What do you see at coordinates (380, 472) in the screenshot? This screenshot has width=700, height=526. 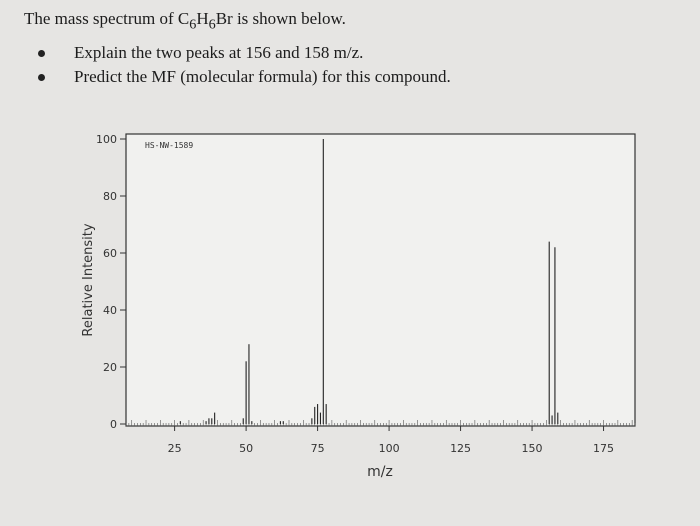 I see `x-axis-label: m/z` at bounding box center [380, 472].